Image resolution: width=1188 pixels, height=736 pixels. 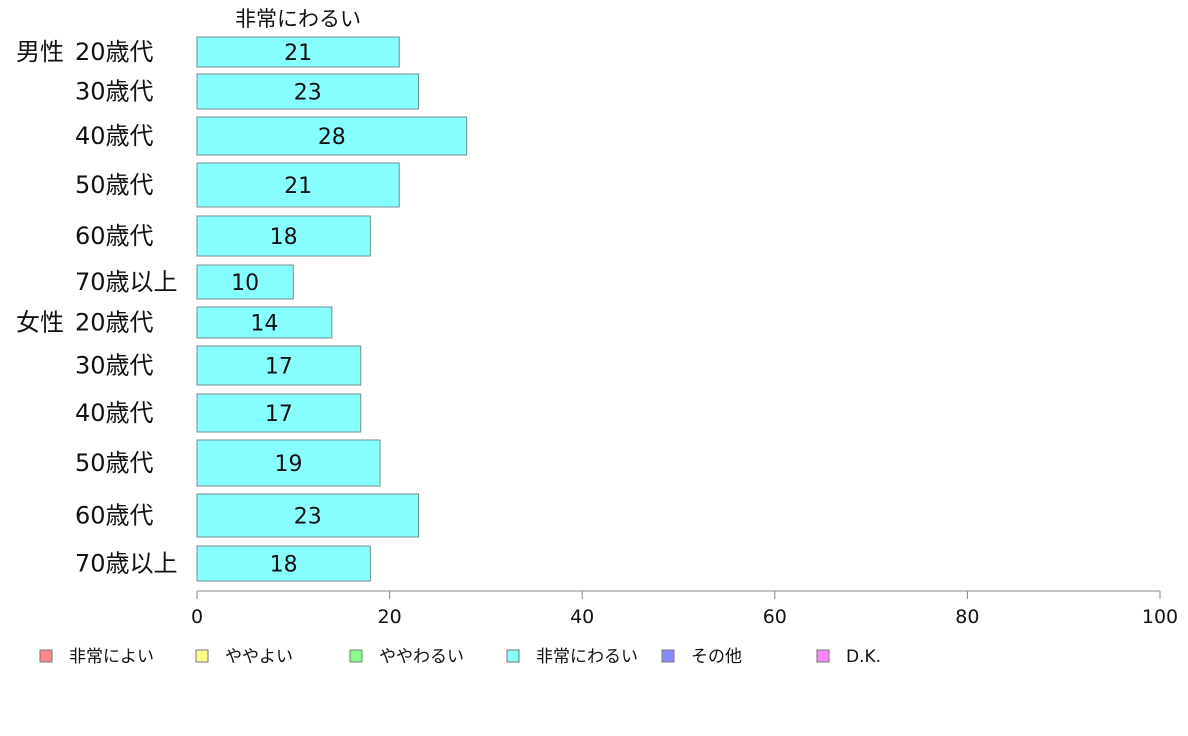 I want to click on x-tick-label: 60, so click(x=775, y=617).